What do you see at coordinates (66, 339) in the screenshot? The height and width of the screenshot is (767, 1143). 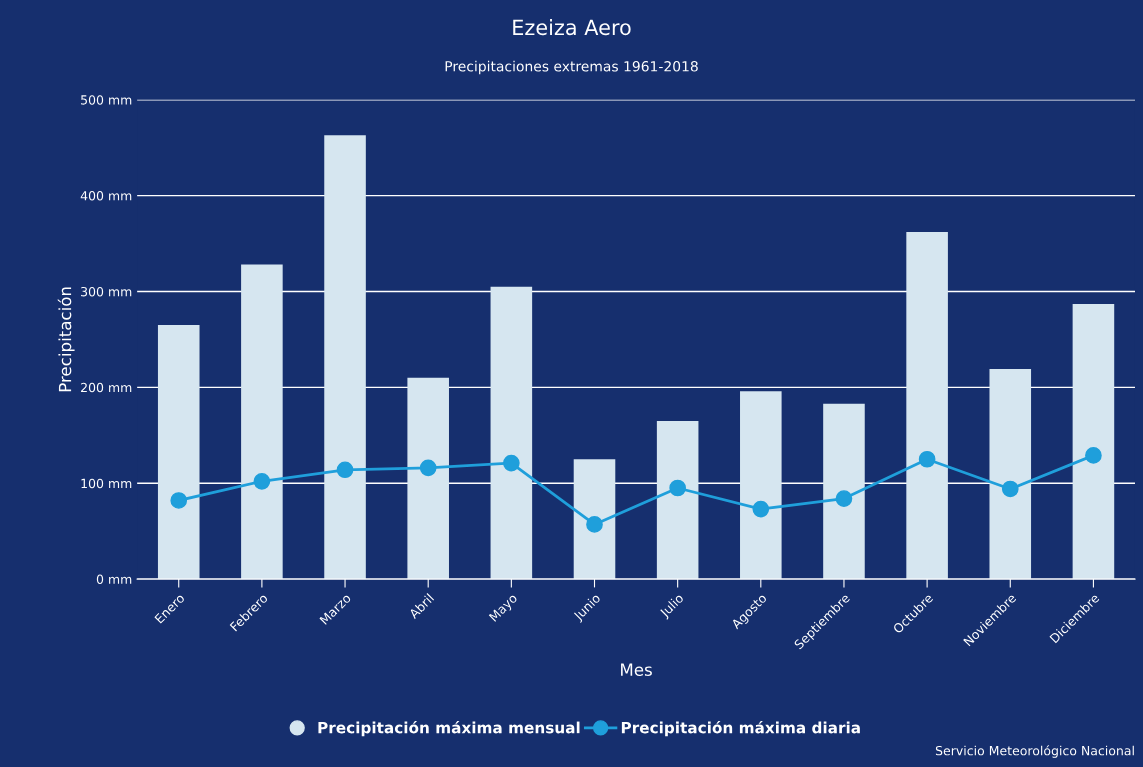 I see `y-axis-title: Precipitación` at bounding box center [66, 339].